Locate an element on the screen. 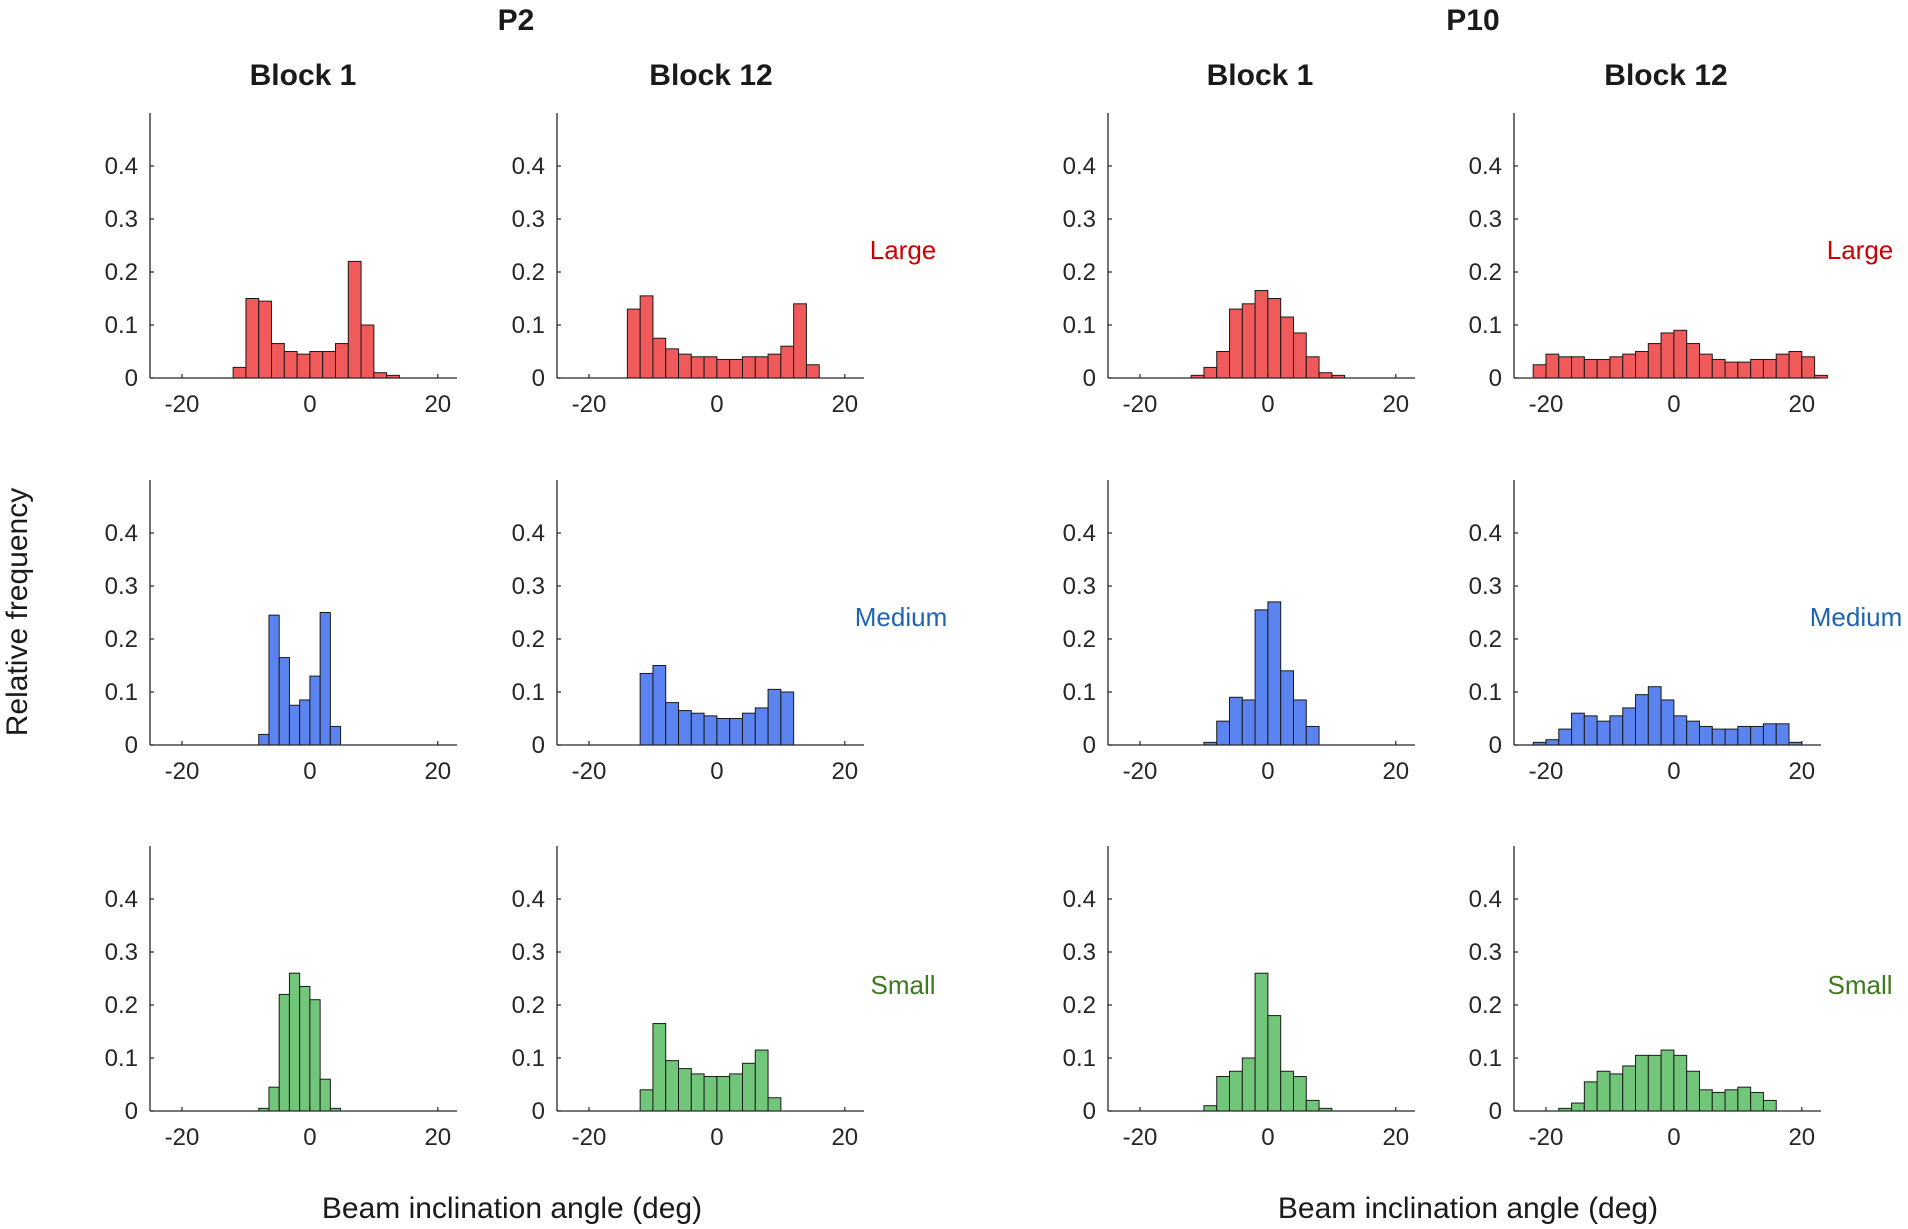  column-title-4: Block 12 is located at coordinates (1665, 75).